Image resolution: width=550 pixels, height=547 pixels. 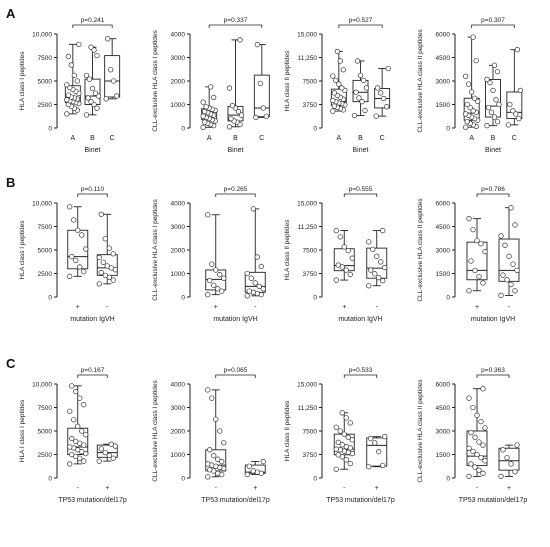 I want to click on x-tick-label: C, so click(x=261, y=138).